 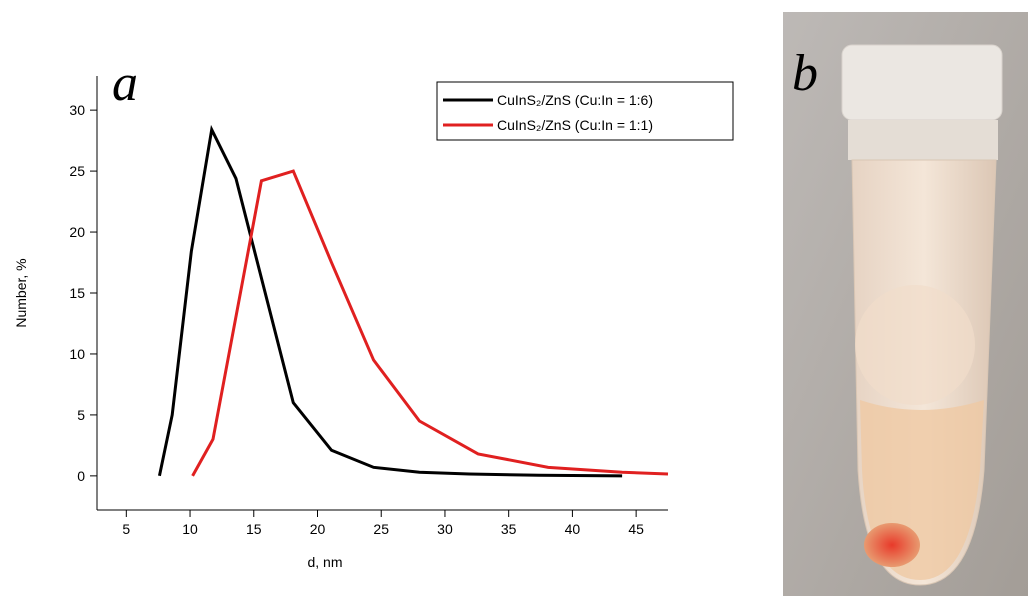 I want to click on x-tick-label: 15, so click(x=254, y=529).